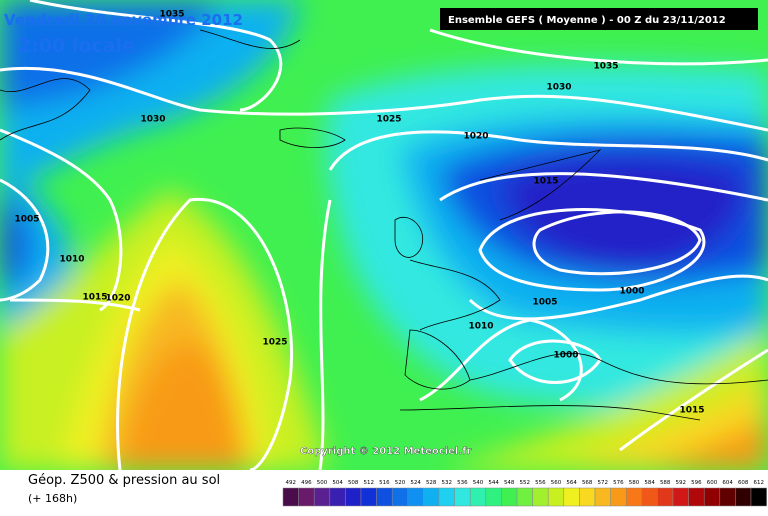 This screenshot has width=768, height=516. Describe the element at coordinates (571, 483) in the screenshot. I see `scale-label: 564` at that location.